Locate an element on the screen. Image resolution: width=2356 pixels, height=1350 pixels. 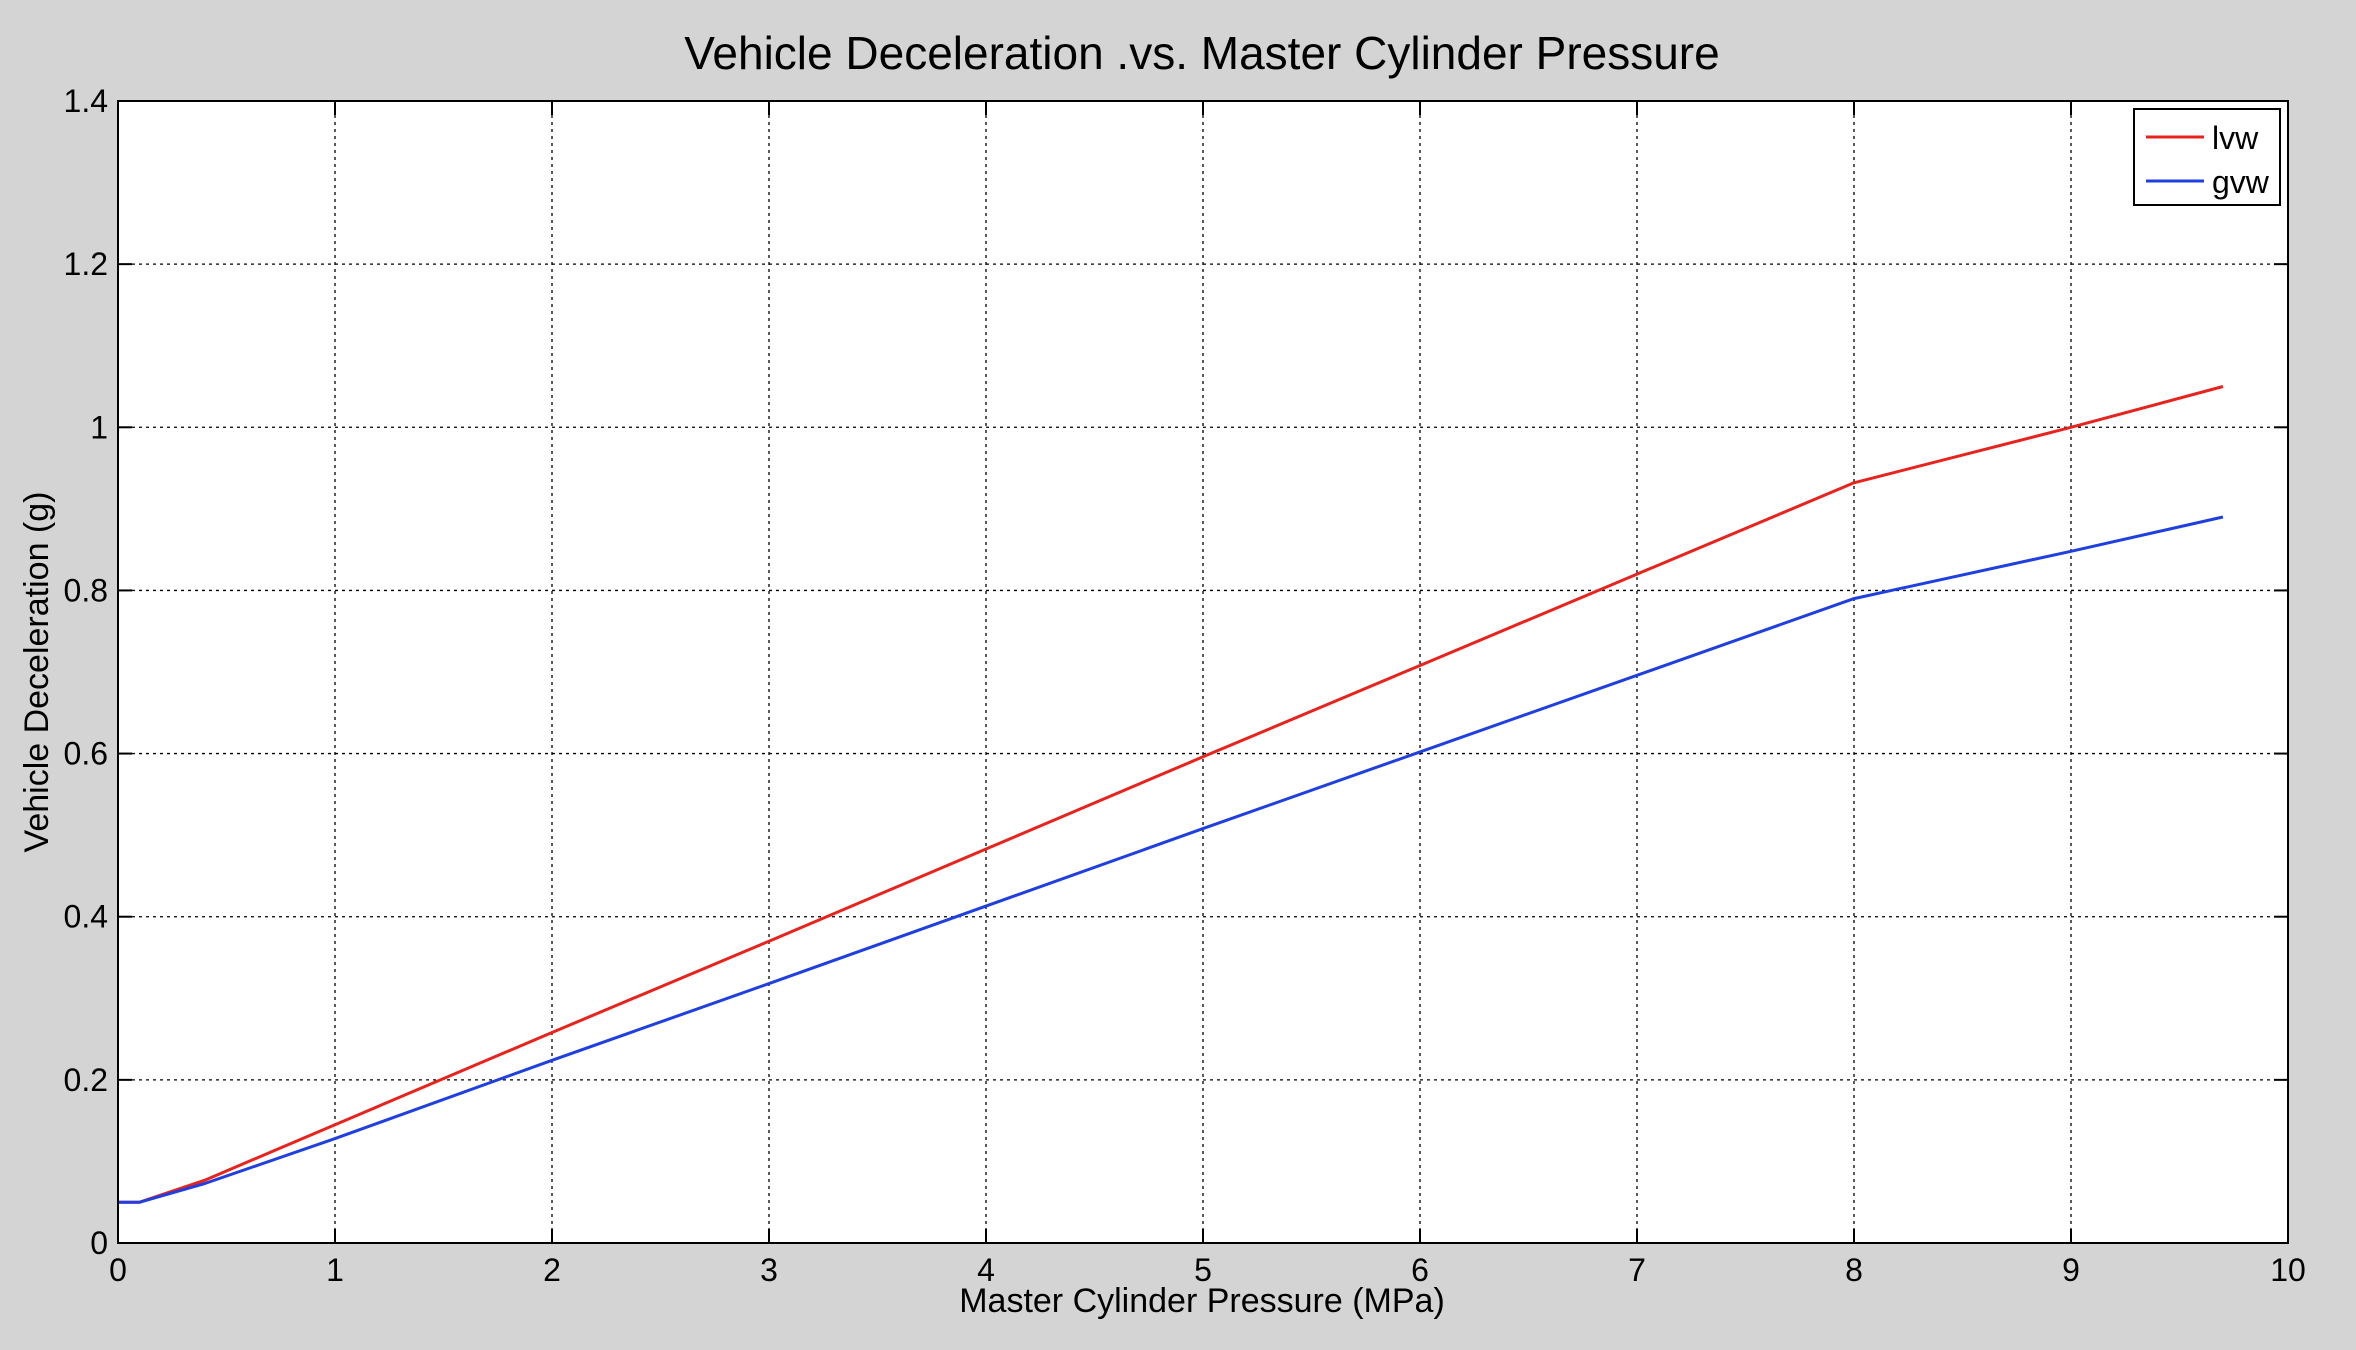
y-tick-label: 1.2 is located at coordinates (86, 264).